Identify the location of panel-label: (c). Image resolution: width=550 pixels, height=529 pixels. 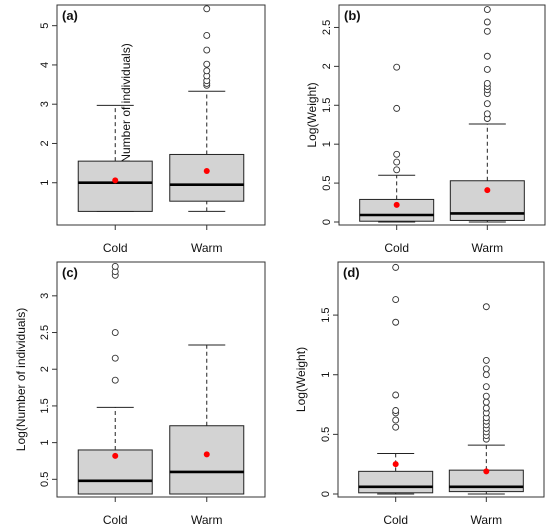
(70, 272).